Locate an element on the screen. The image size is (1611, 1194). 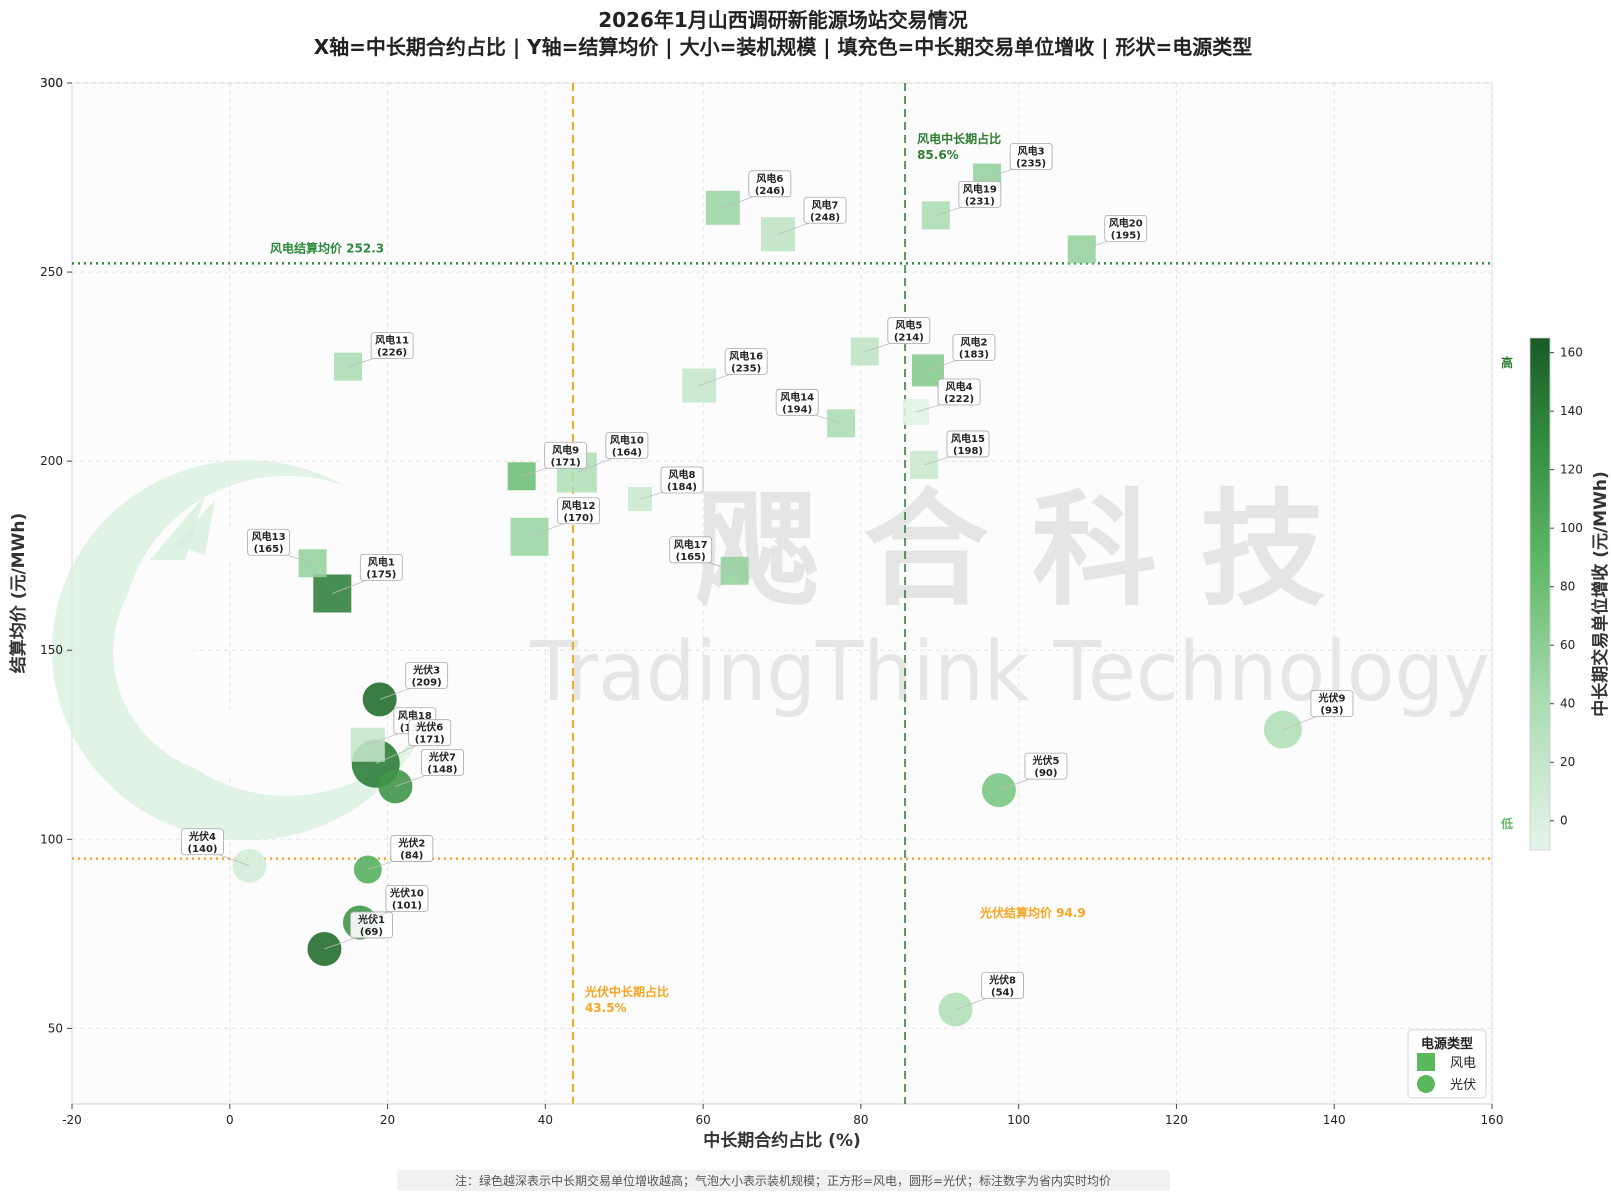
colorbar: 0 20 40 60 80 100 120 140 160 中长期交易单位增收 (元/MWh) 高低 is located at coordinates (1555, 594).